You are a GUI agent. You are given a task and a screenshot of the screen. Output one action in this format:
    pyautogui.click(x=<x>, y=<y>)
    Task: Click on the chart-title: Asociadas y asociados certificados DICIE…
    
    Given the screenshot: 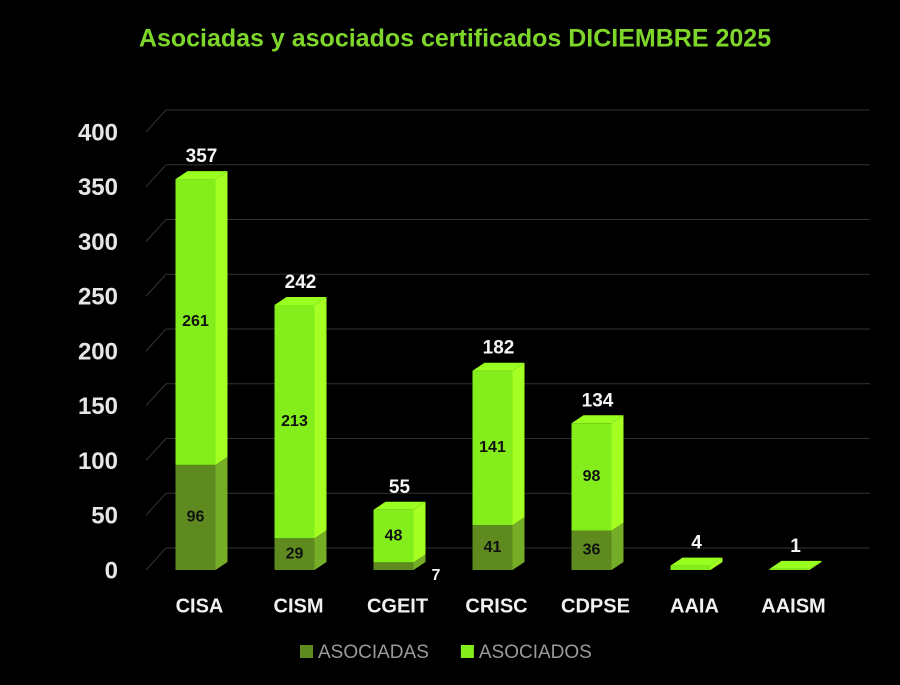 What is the action you would take?
    pyautogui.click(x=455, y=39)
    